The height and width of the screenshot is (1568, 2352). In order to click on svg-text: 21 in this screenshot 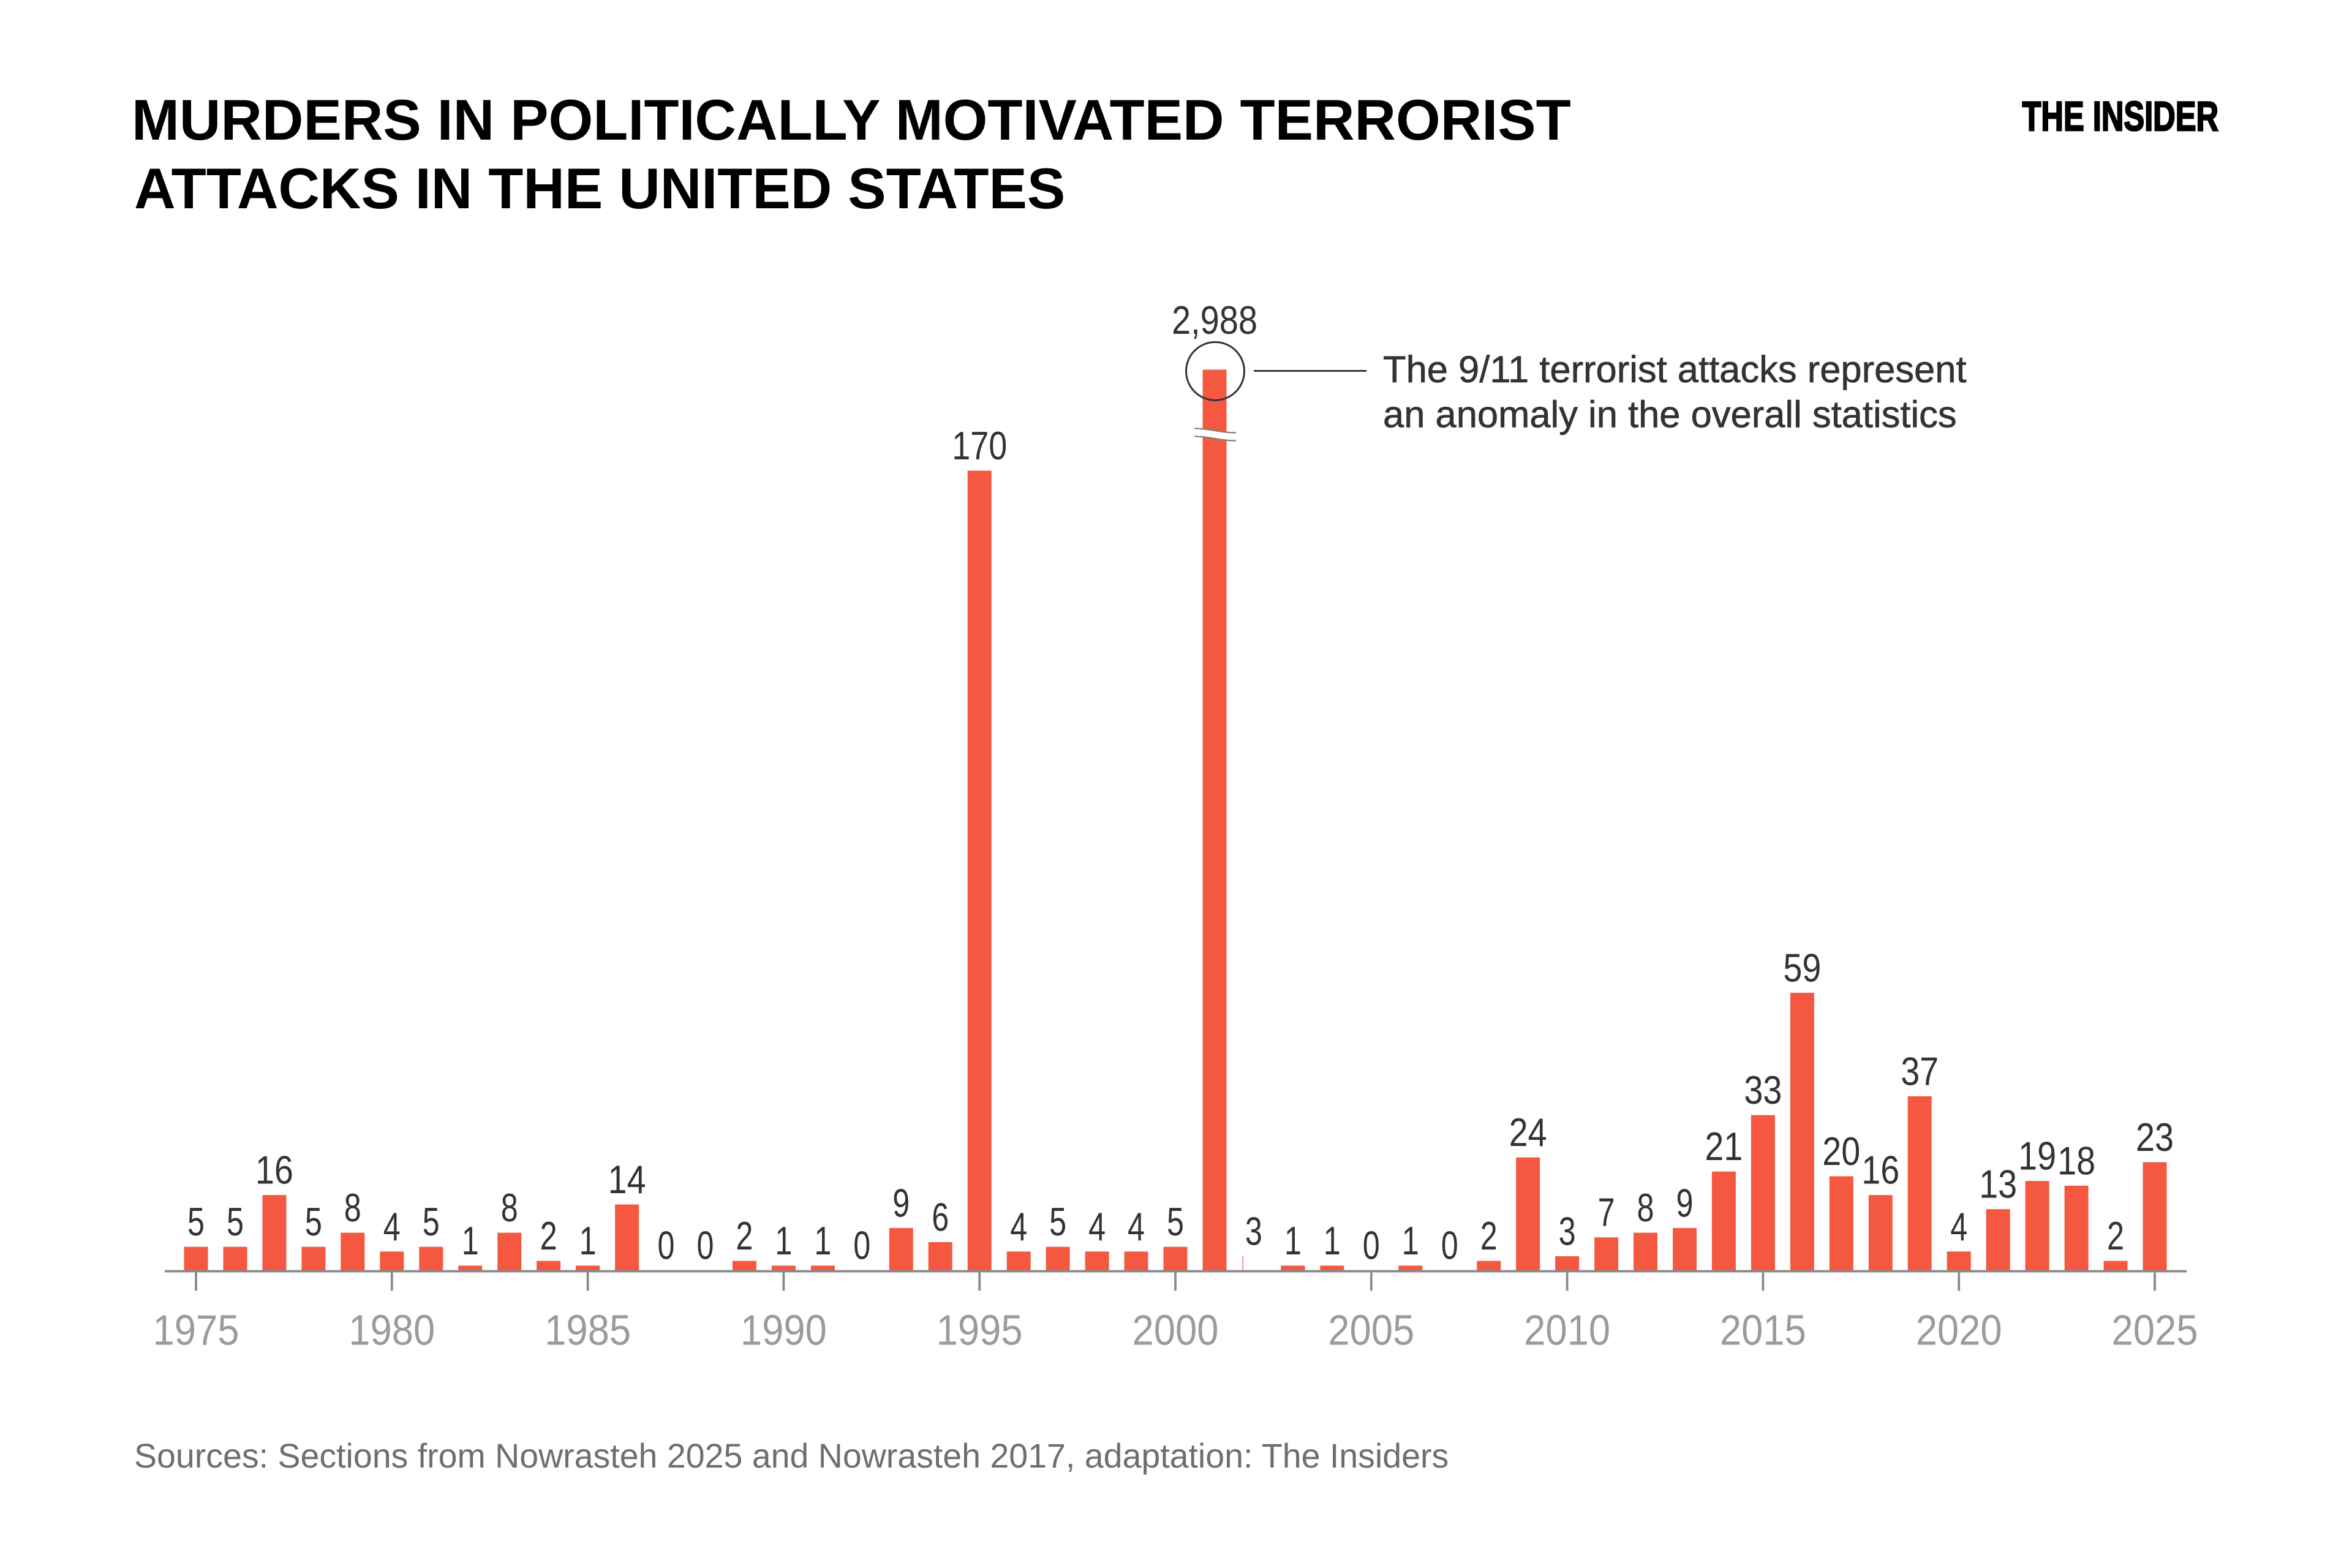, I will do `click(1724, 1146)`.